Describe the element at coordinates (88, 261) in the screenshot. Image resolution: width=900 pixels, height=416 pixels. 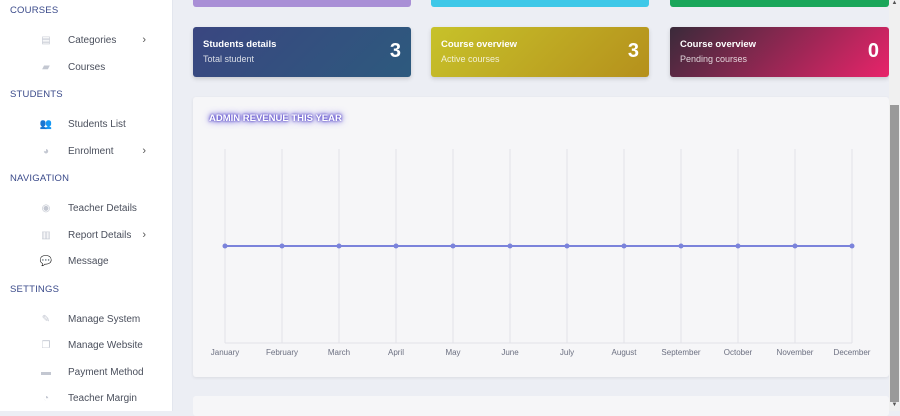
I see `sidebar-item-label: Message` at that location.